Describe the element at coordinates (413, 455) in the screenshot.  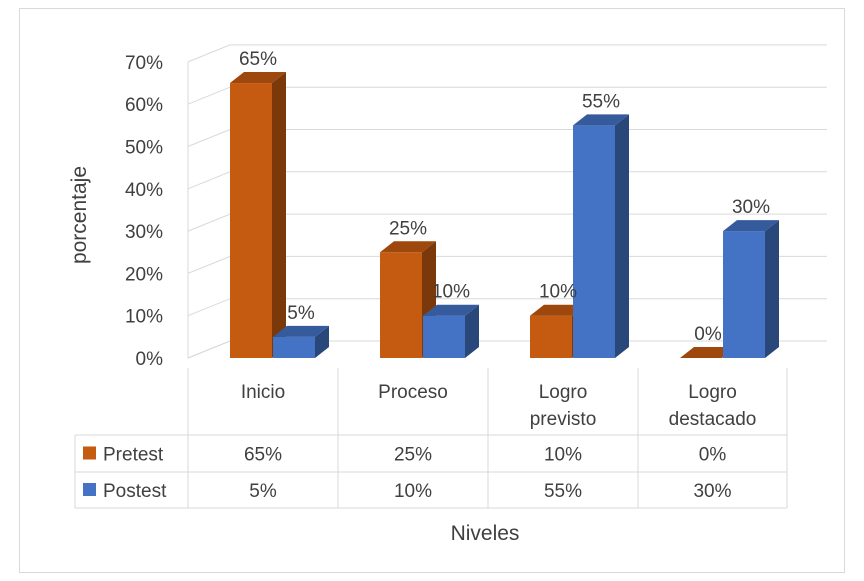
I see `table-cell: 25%` at that location.